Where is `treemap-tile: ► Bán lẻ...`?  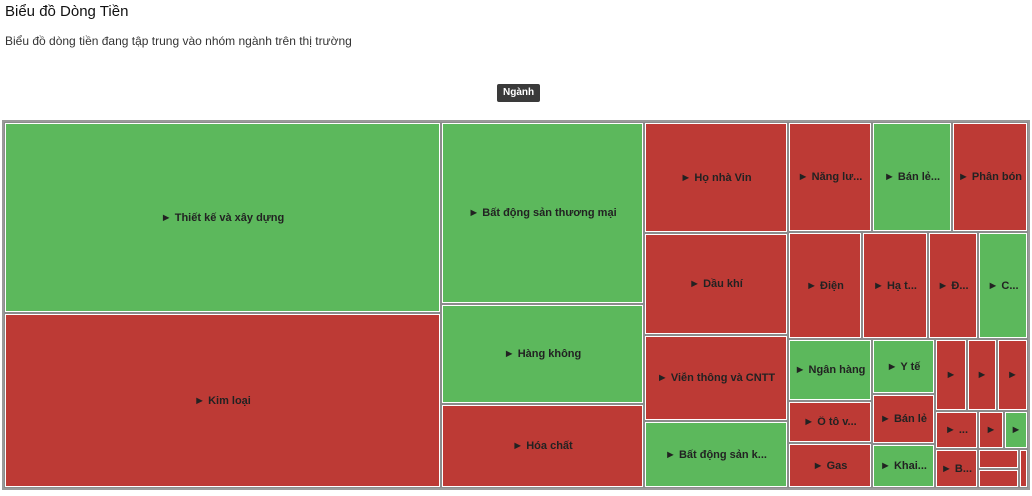
treemap-tile: ► Bán lẻ... is located at coordinates (912, 177).